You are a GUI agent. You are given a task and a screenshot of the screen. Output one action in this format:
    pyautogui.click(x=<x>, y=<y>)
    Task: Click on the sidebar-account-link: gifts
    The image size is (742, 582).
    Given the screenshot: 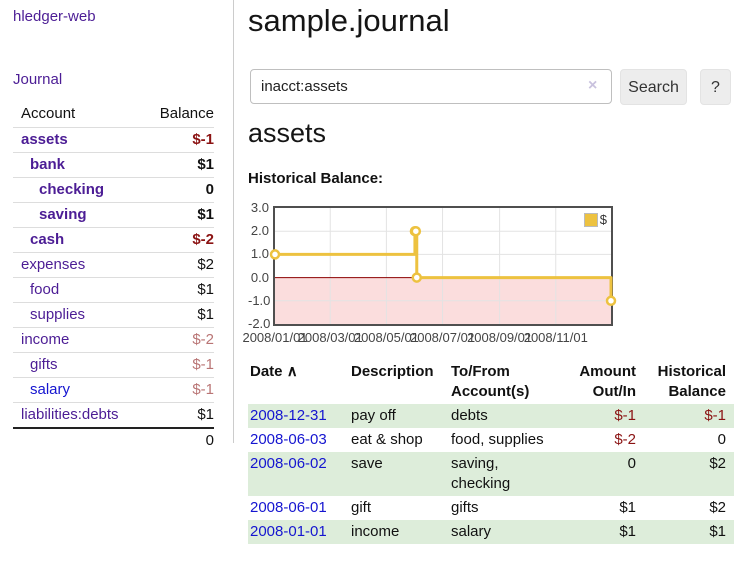 What is the action you would take?
    pyautogui.click(x=44, y=364)
    